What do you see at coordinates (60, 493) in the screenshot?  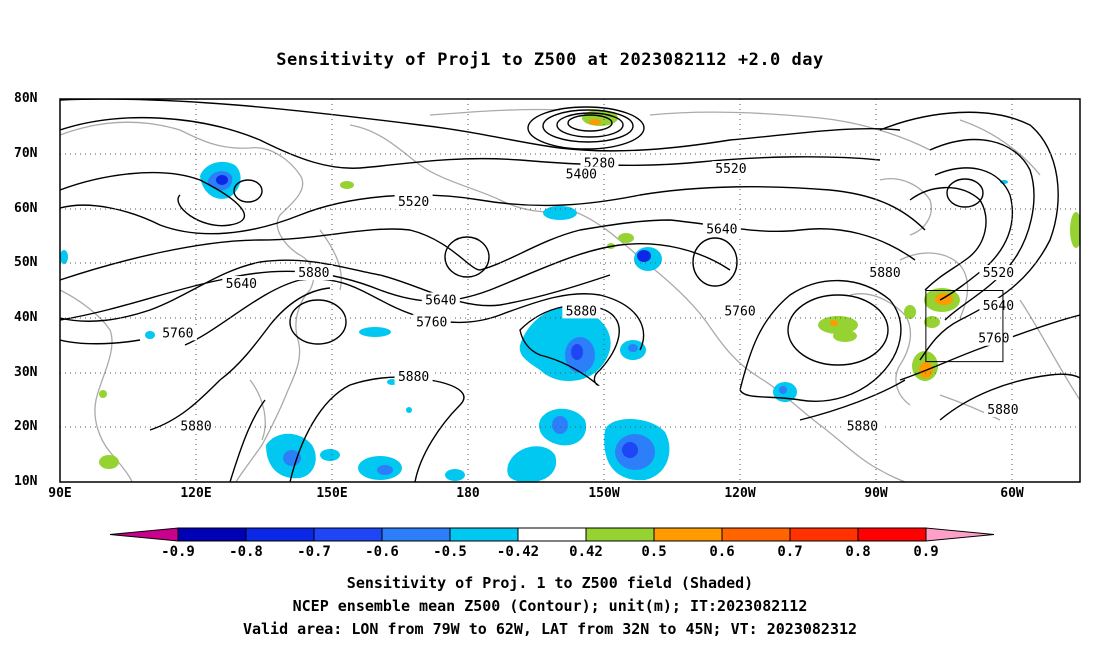 I see `x-tick-label: 90E` at bounding box center [60, 493].